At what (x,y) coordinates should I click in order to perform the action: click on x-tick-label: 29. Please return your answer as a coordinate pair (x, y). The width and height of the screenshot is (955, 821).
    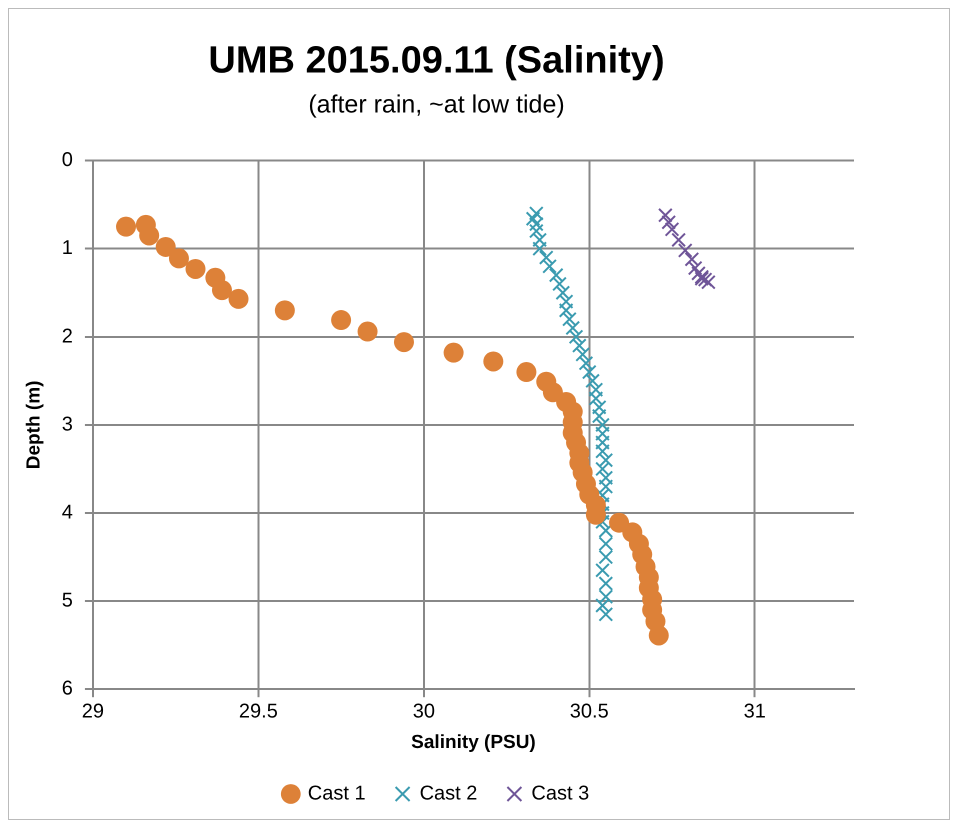
    Looking at the image, I should click on (93, 711).